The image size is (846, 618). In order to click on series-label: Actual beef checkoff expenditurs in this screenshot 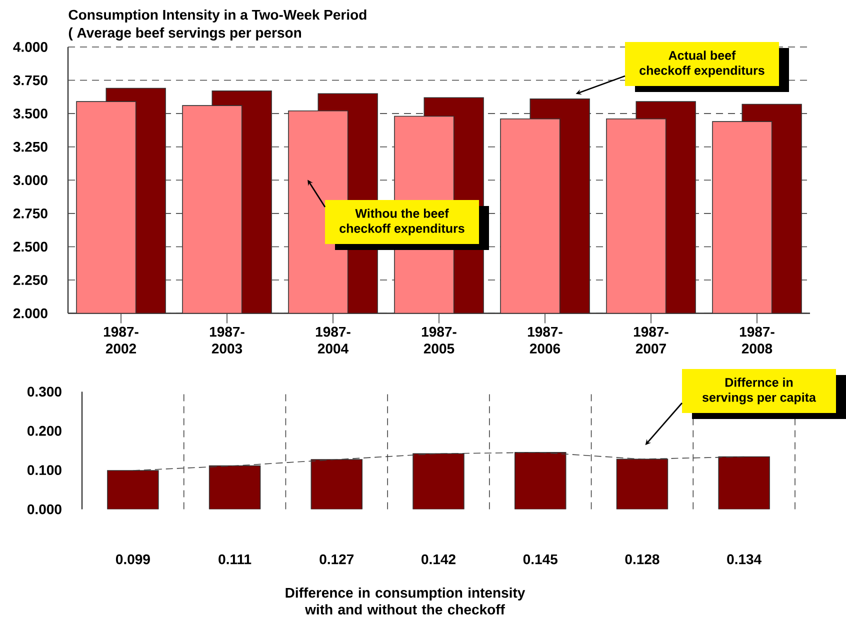, I will do `click(702, 64)`.